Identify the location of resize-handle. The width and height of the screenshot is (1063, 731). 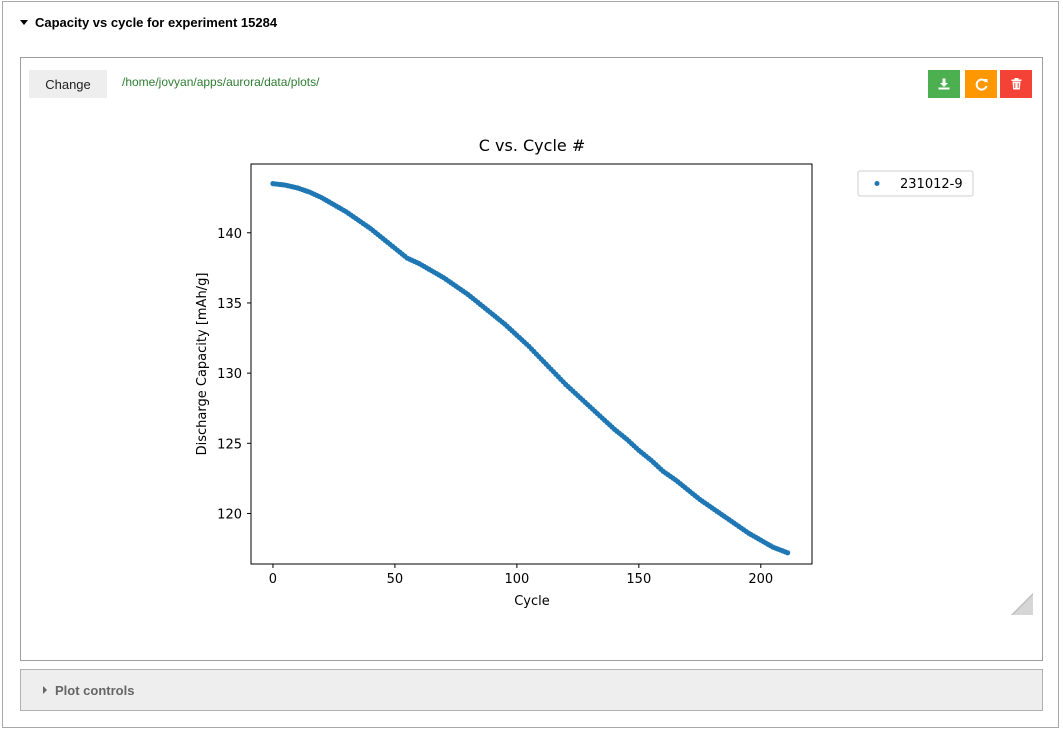
(1022, 604).